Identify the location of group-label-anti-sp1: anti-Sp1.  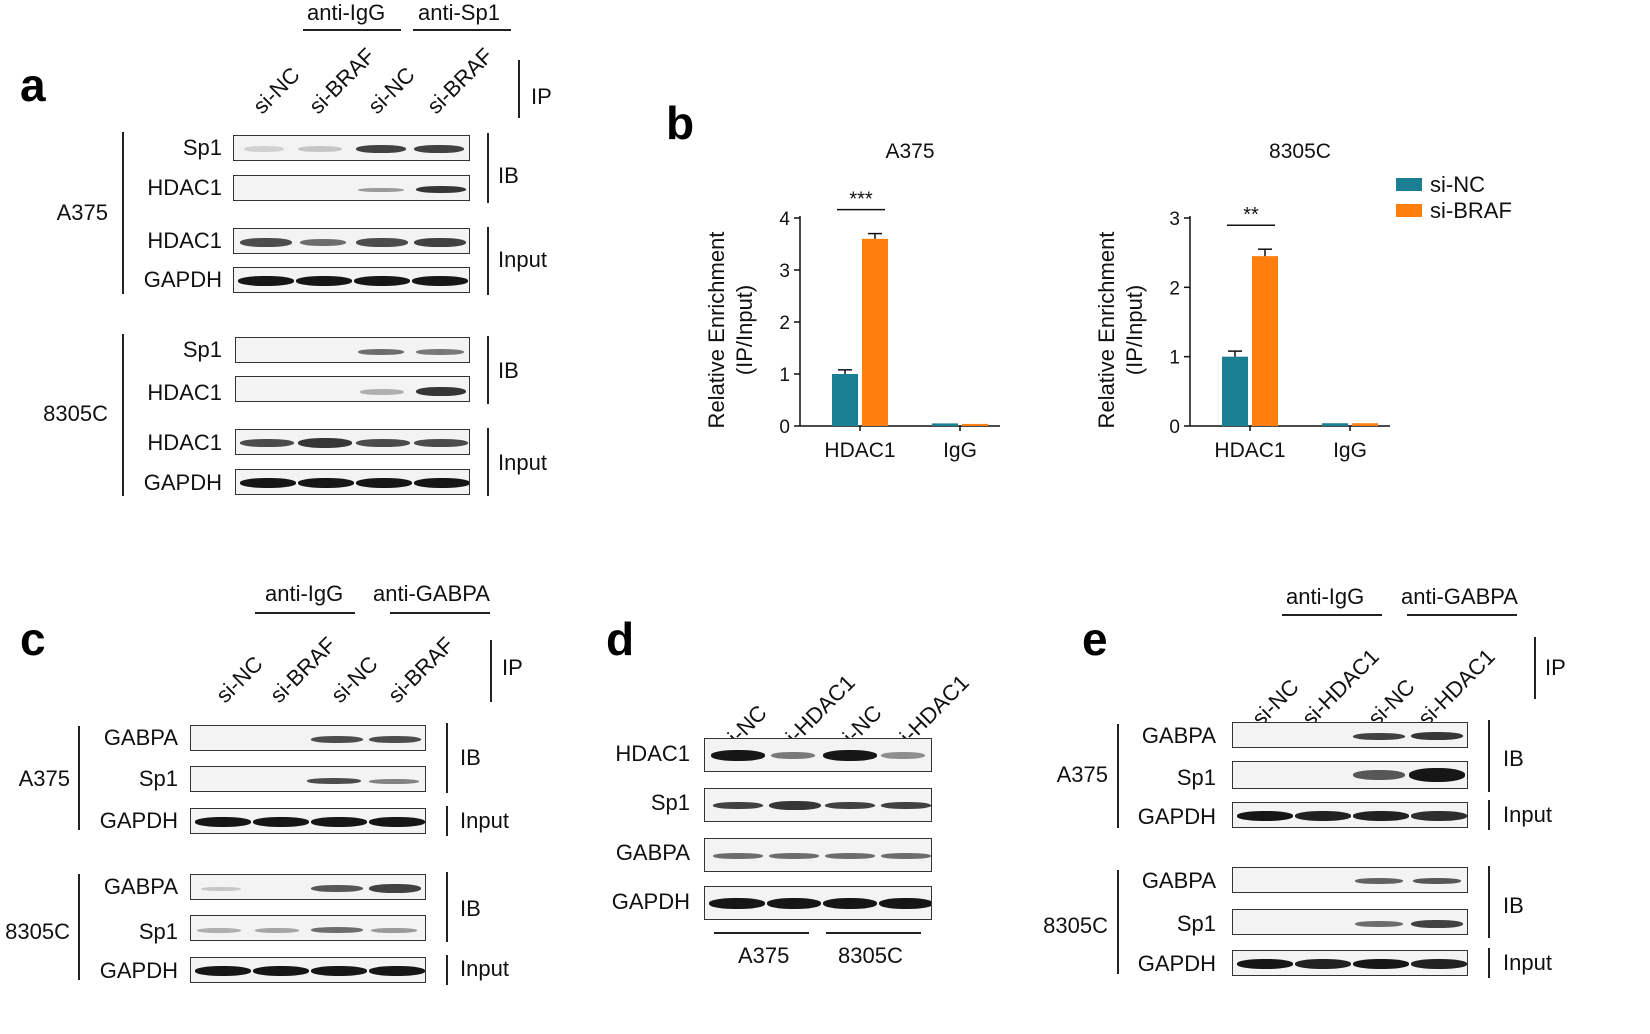
(459, 12).